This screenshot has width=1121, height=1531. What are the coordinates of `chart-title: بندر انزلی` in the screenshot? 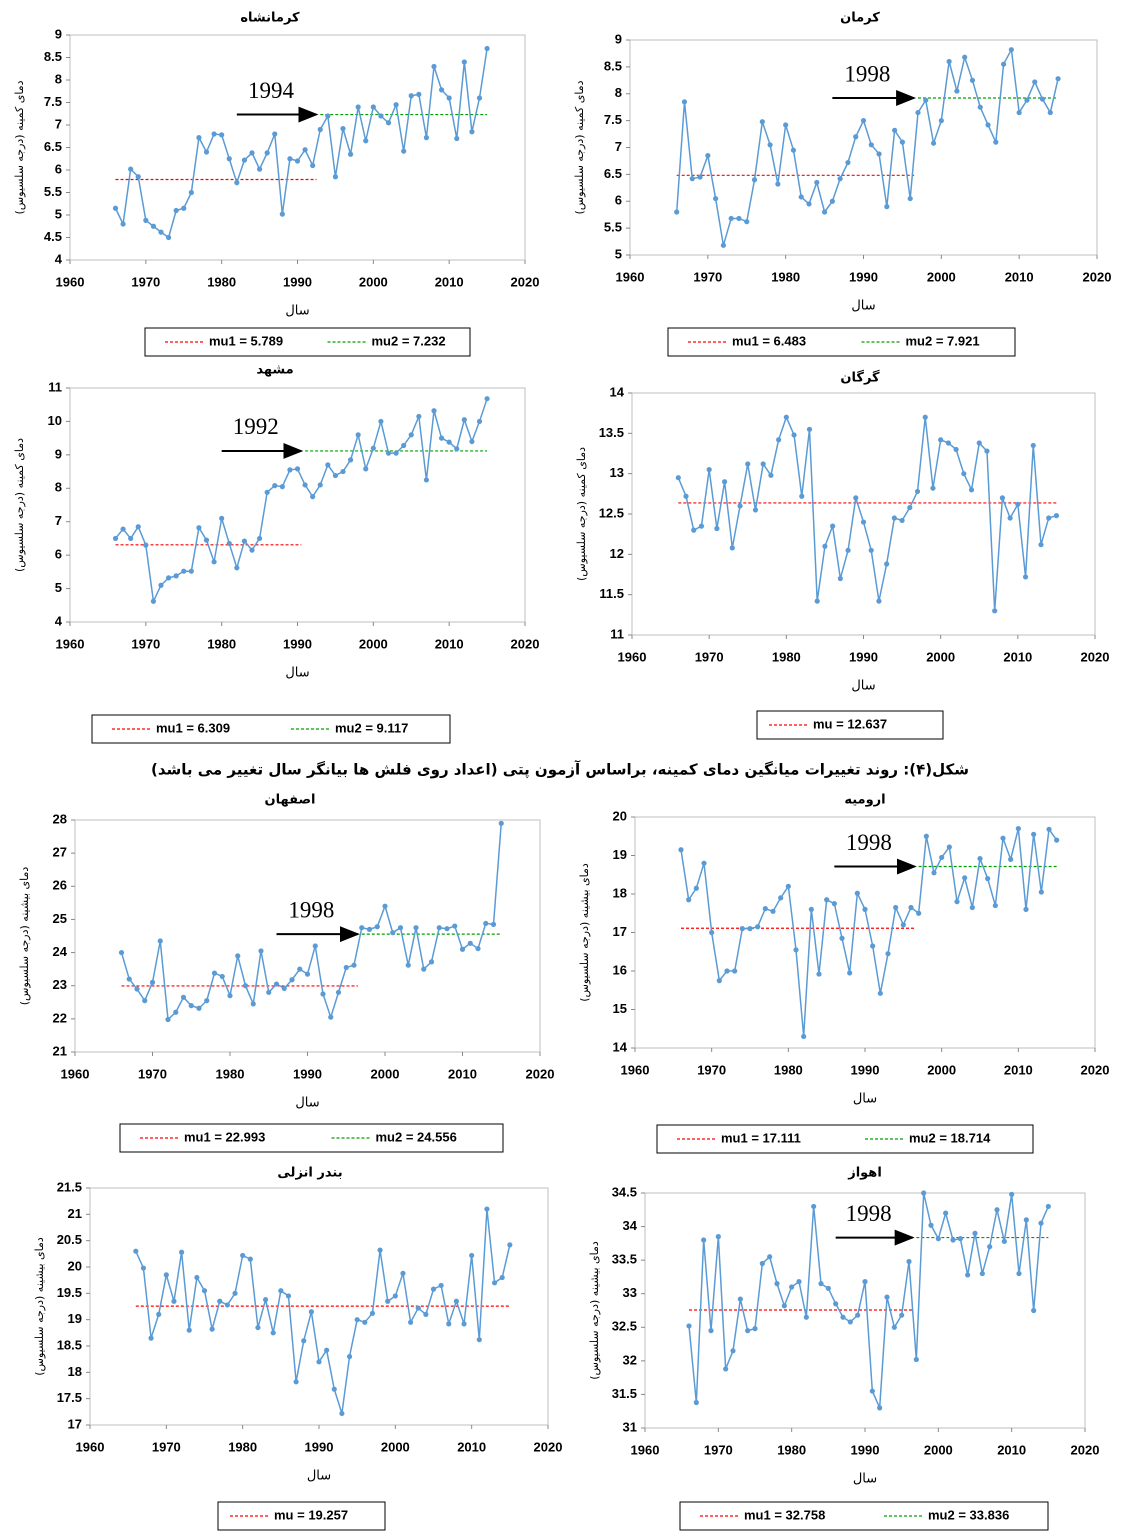 It's located at (309, 1173).